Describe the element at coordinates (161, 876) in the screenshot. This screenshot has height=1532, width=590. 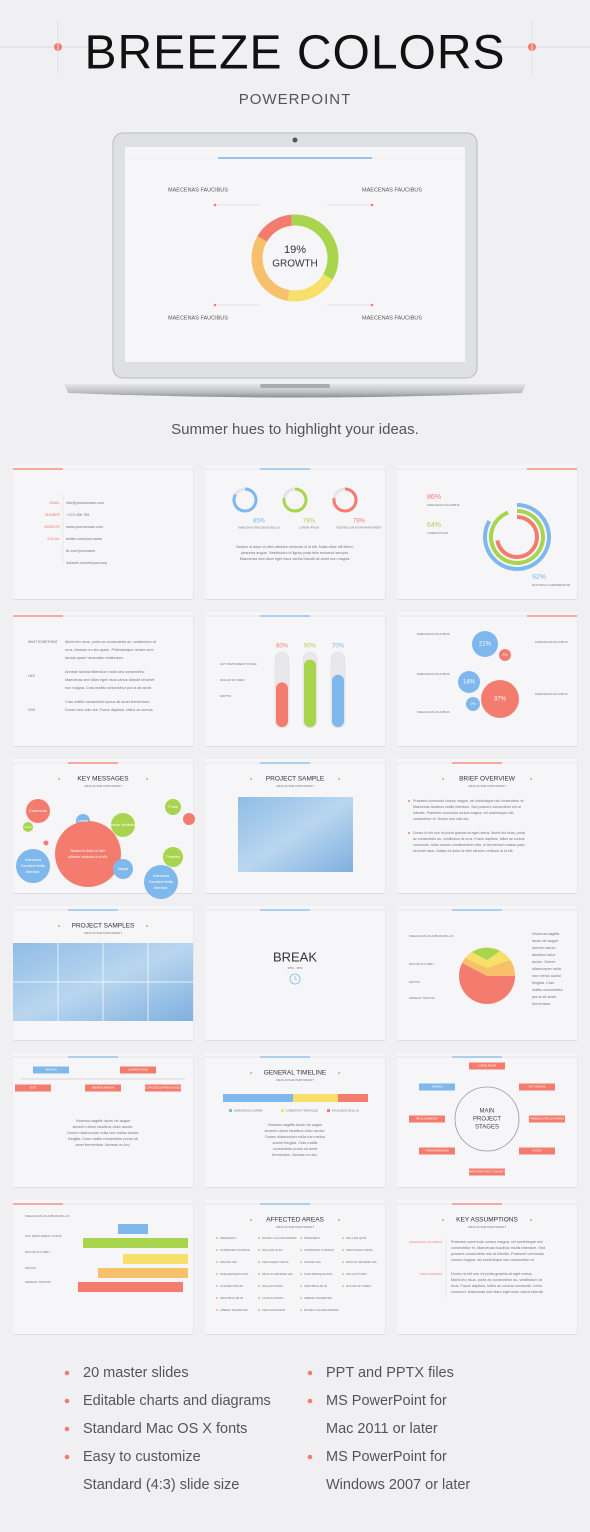
I see `label: Maecenas` at that location.